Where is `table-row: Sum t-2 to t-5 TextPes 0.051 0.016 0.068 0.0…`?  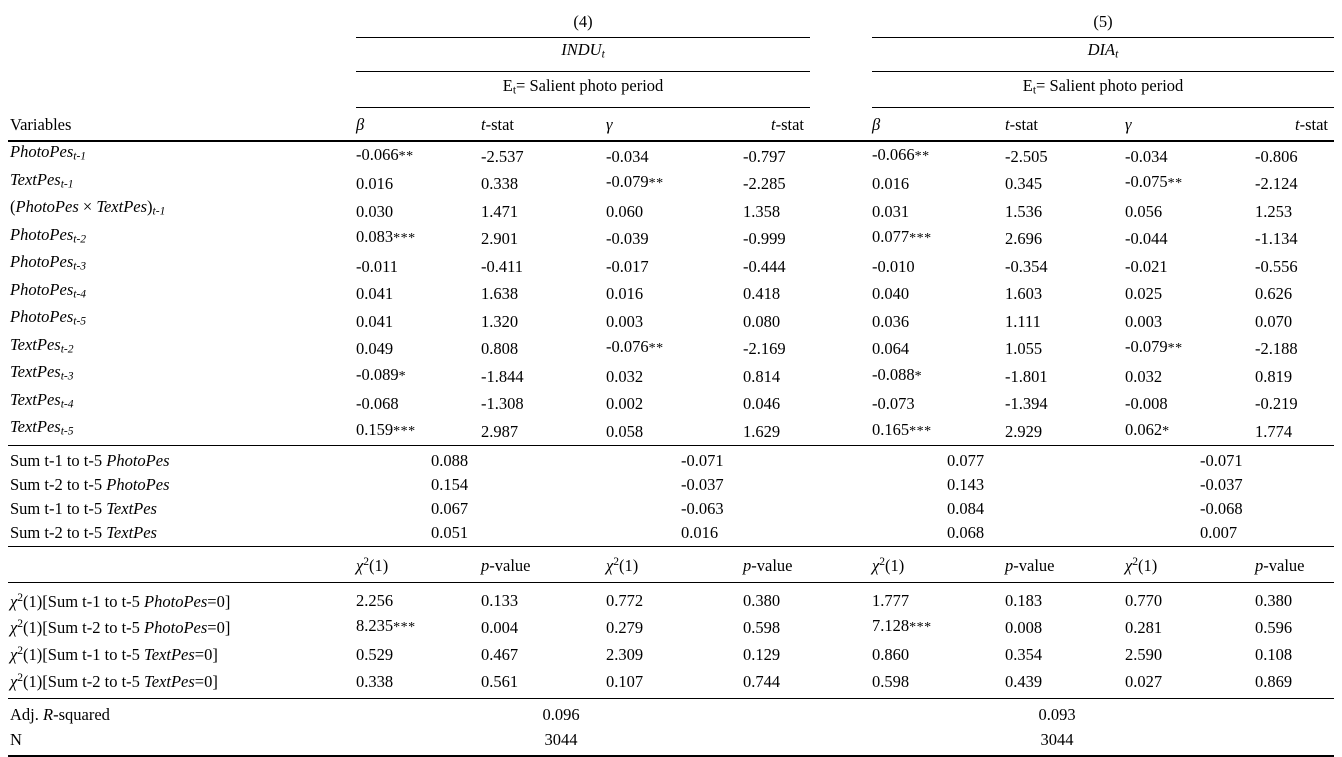 table-row: Sum t-2 to t-5 TextPes 0.051 0.016 0.068 0.0… is located at coordinates (671, 534).